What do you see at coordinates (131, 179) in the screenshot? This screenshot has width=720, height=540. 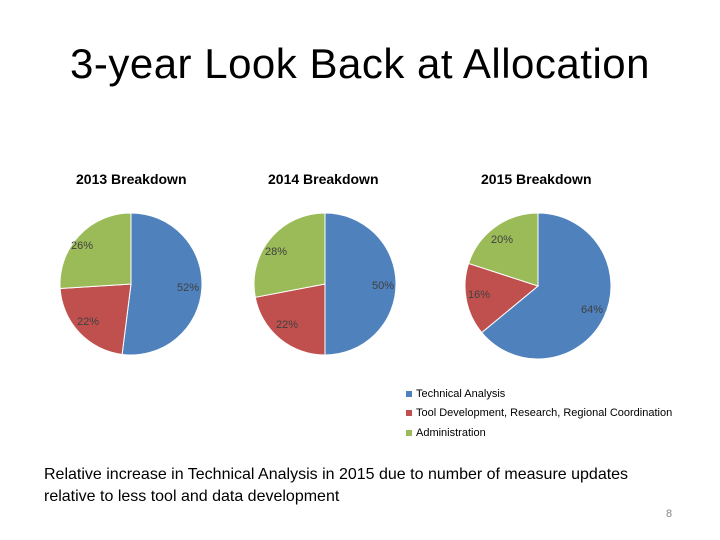 I see `chart-title-2013: 2013 Breakdown` at bounding box center [131, 179].